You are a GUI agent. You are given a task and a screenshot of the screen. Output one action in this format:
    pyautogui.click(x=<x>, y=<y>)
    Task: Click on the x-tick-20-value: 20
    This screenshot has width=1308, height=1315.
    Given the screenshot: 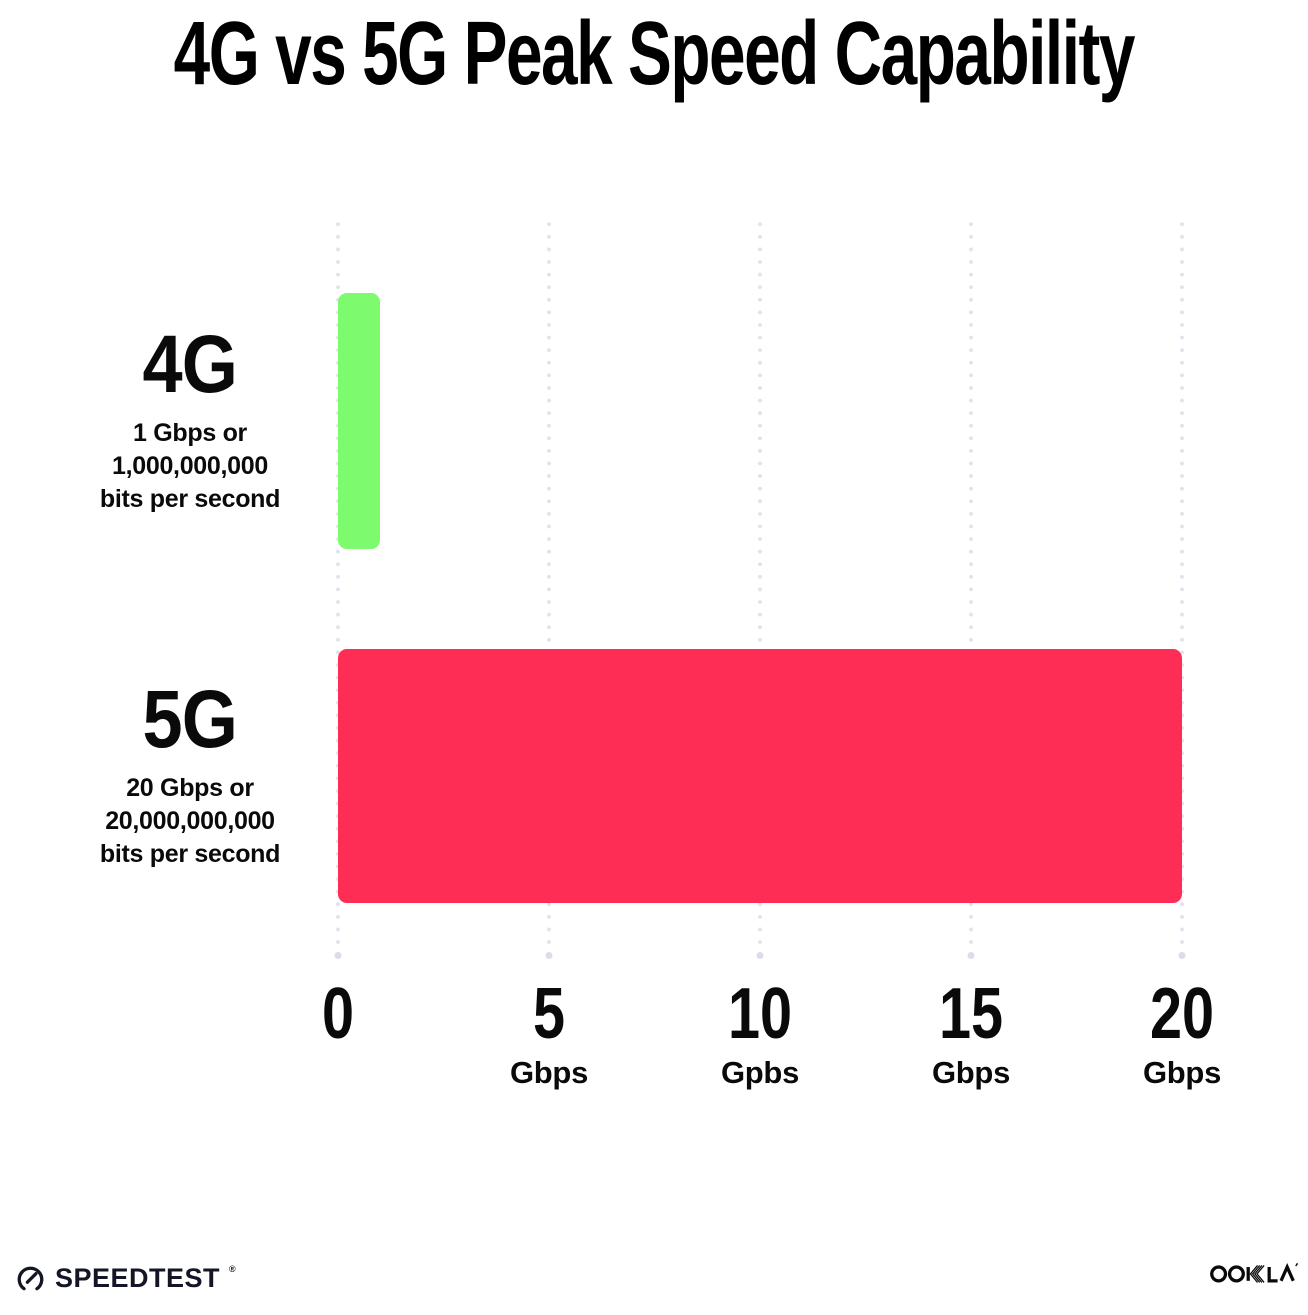 What is the action you would take?
    pyautogui.click(x=1182, y=1014)
    